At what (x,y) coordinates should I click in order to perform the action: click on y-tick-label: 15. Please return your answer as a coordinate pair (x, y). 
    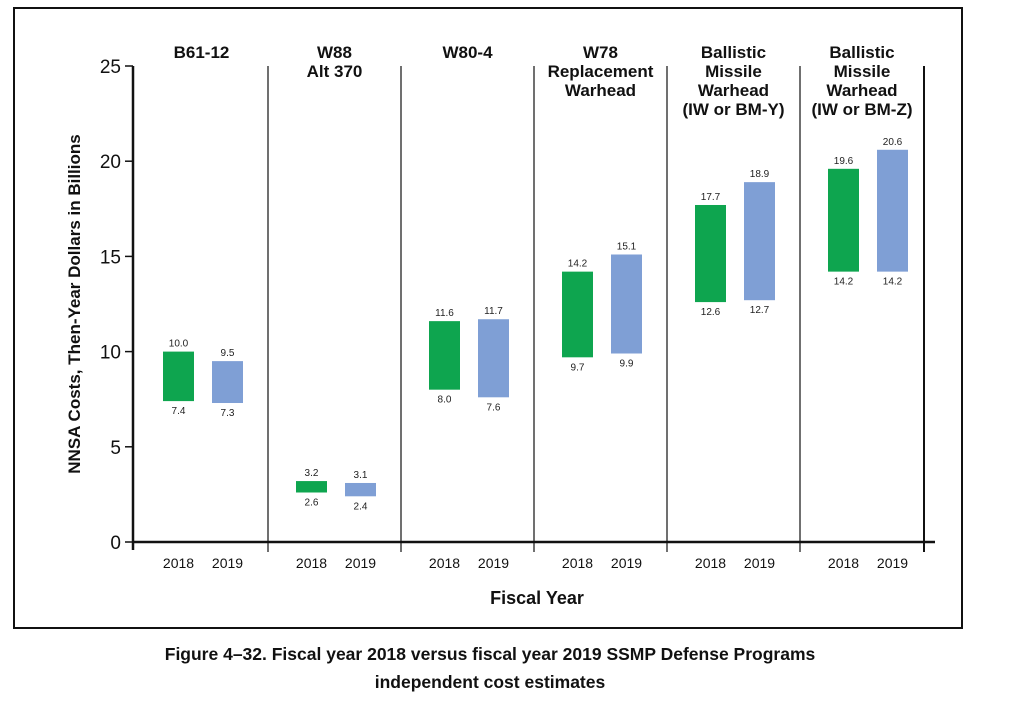
    Looking at the image, I should click on (110, 257).